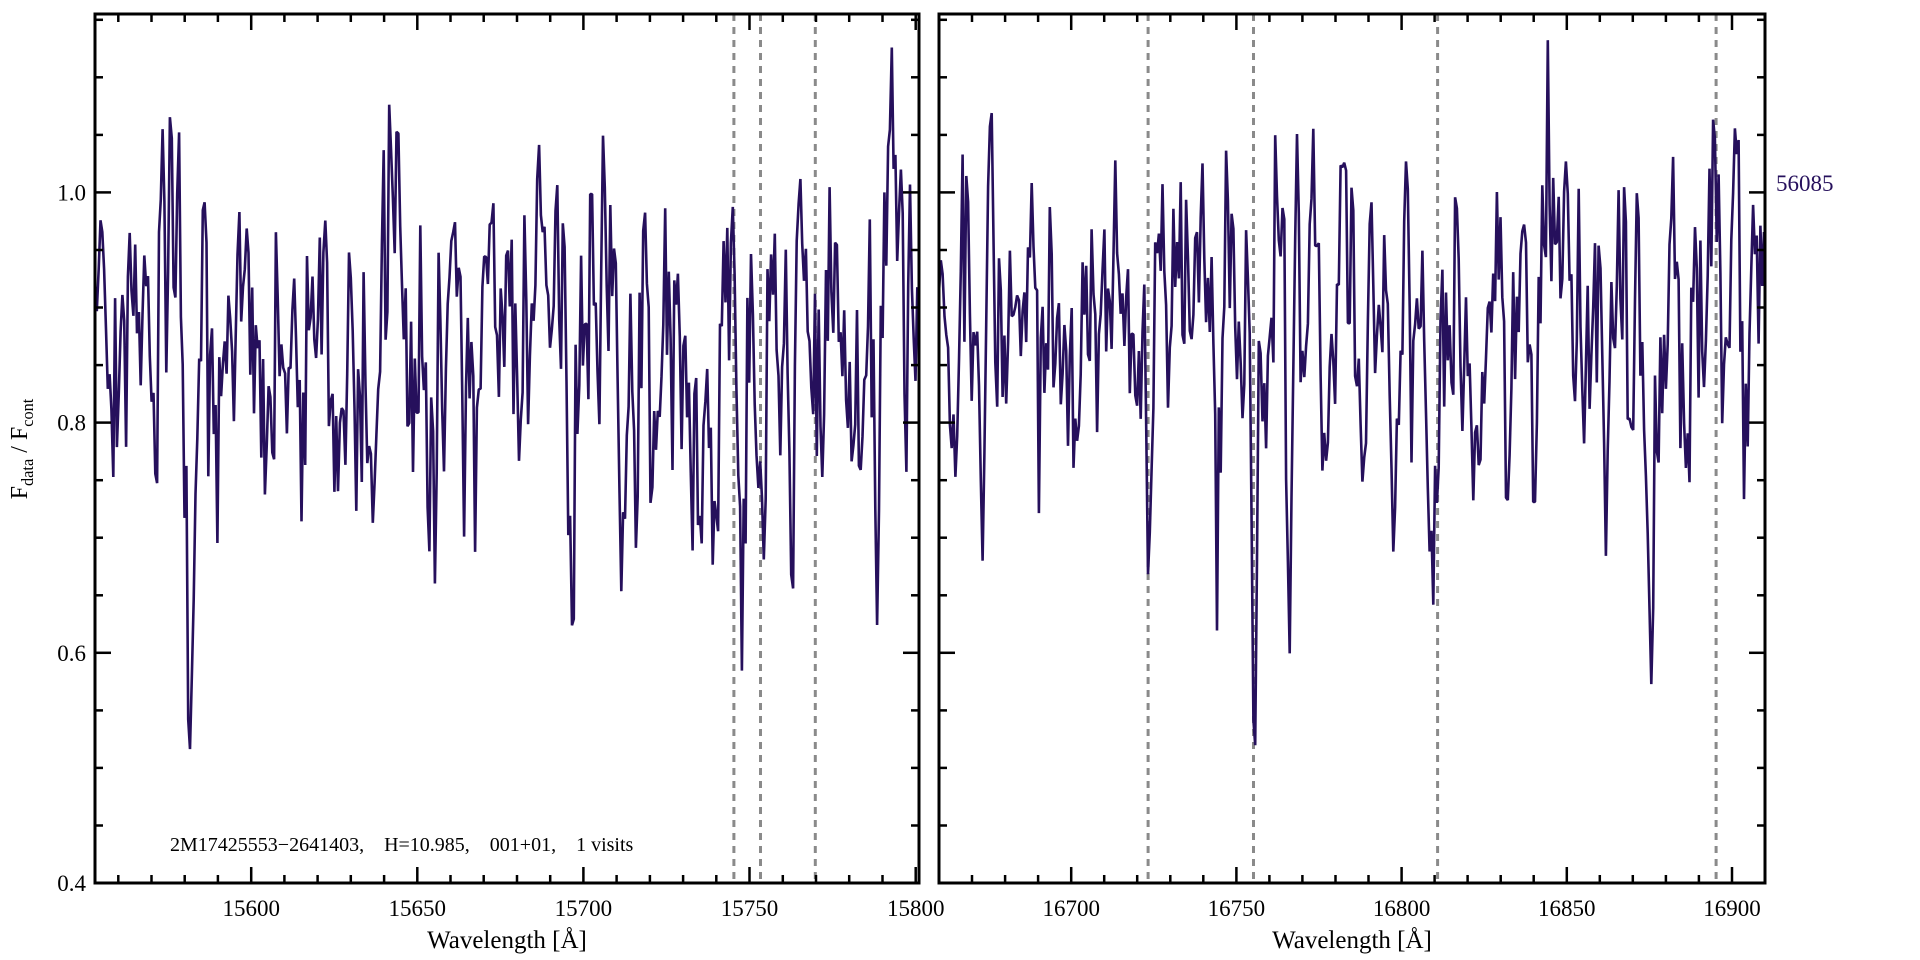 The image size is (1920, 960). Describe the element at coordinates (1237, 908) in the screenshot. I see `x-tick-label: 16750` at that location.